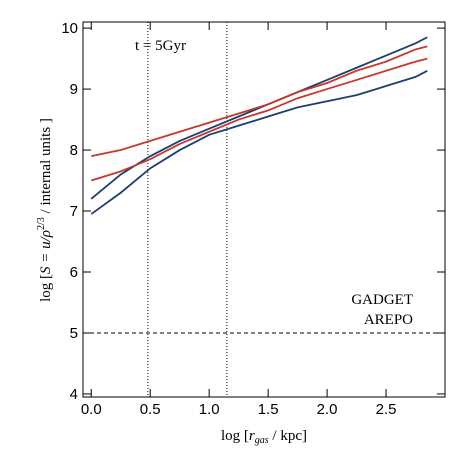  I want to click on x-tick-label: 2.0, so click(327, 409).